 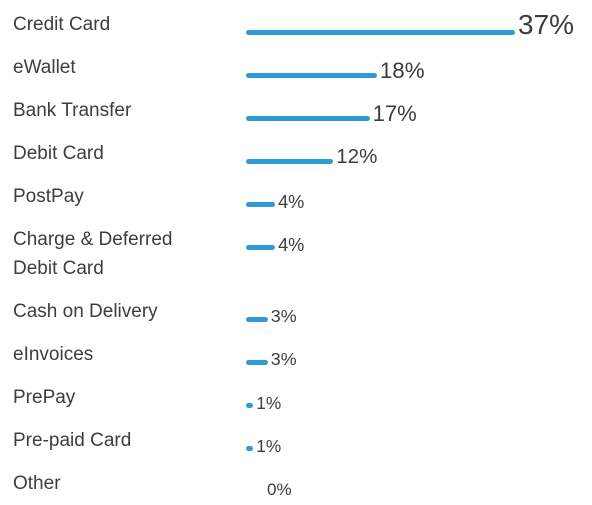 I want to click on category-label: eWallet, so click(x=44, y=67).